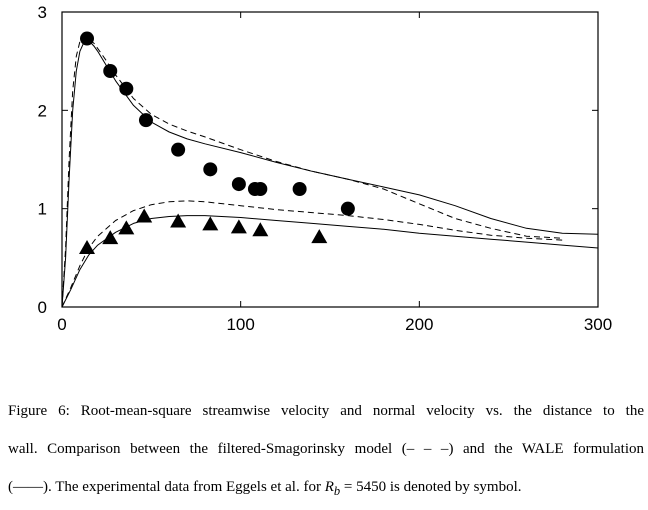 This screenshot has width=648, height=510. What do you see at coordinates (240, 324) in the screenshot?
I see `x-tick-label: 100` at bounding box center [240, 324].